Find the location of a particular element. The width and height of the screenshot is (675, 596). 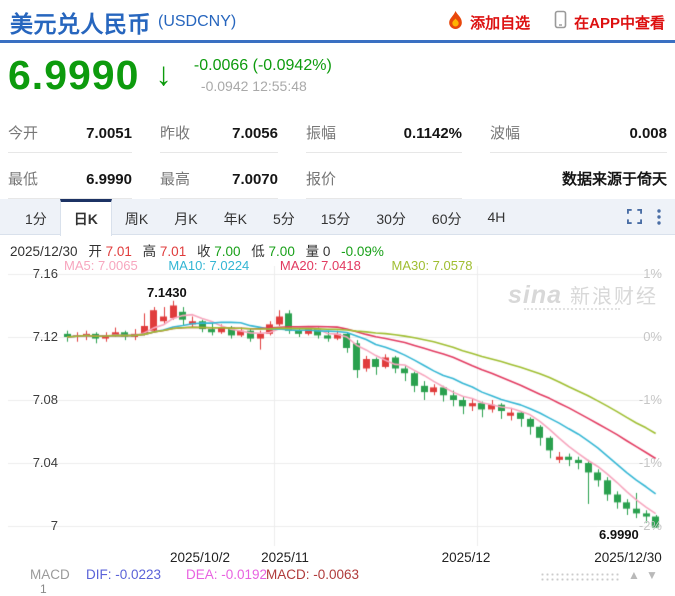

fullscreen-icon is located at coordinates (634, 216).